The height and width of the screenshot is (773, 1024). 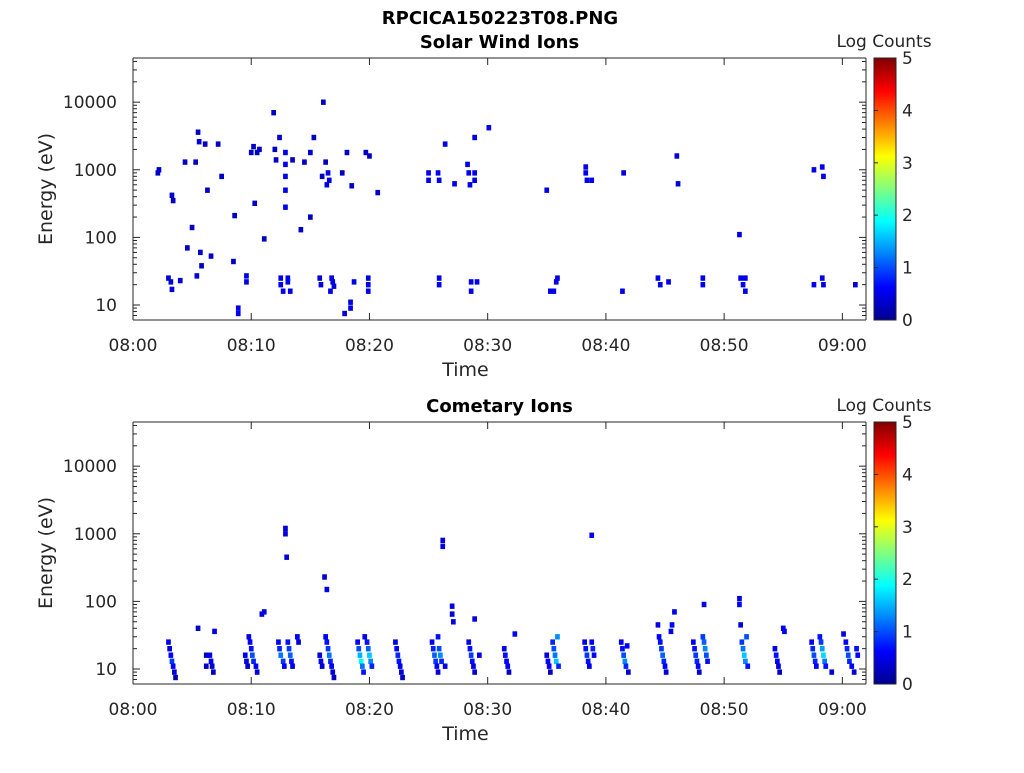 I want to click on y-axis-label: Energy (eV), so click(x=46, y=189).